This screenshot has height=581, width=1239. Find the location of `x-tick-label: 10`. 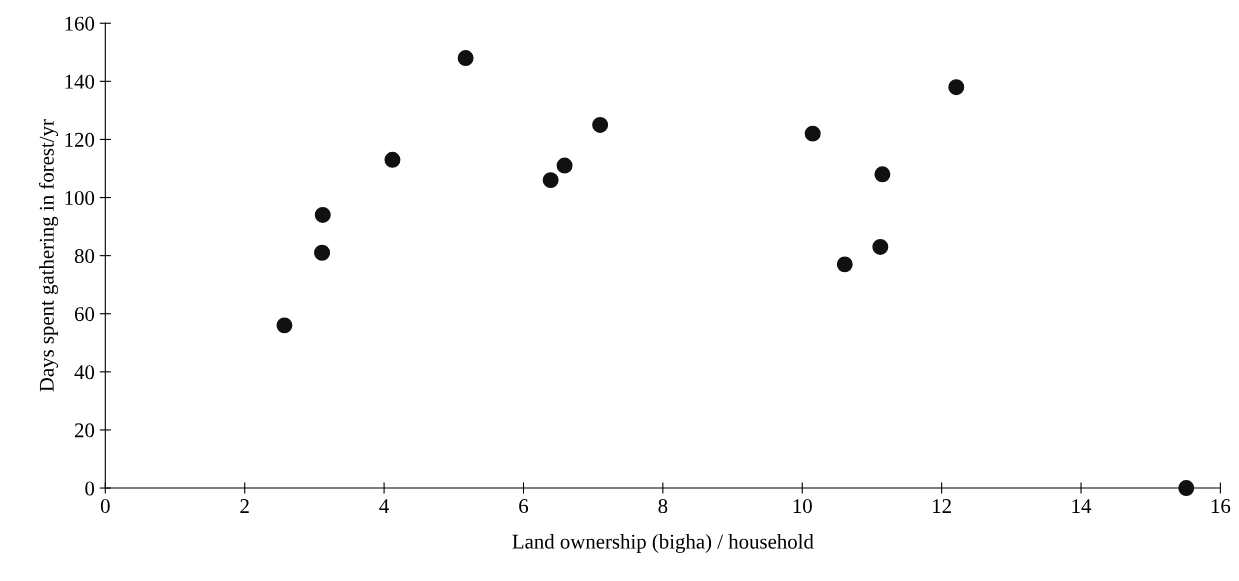

x-tick-label: 10 is located at coordinates (802, 506).